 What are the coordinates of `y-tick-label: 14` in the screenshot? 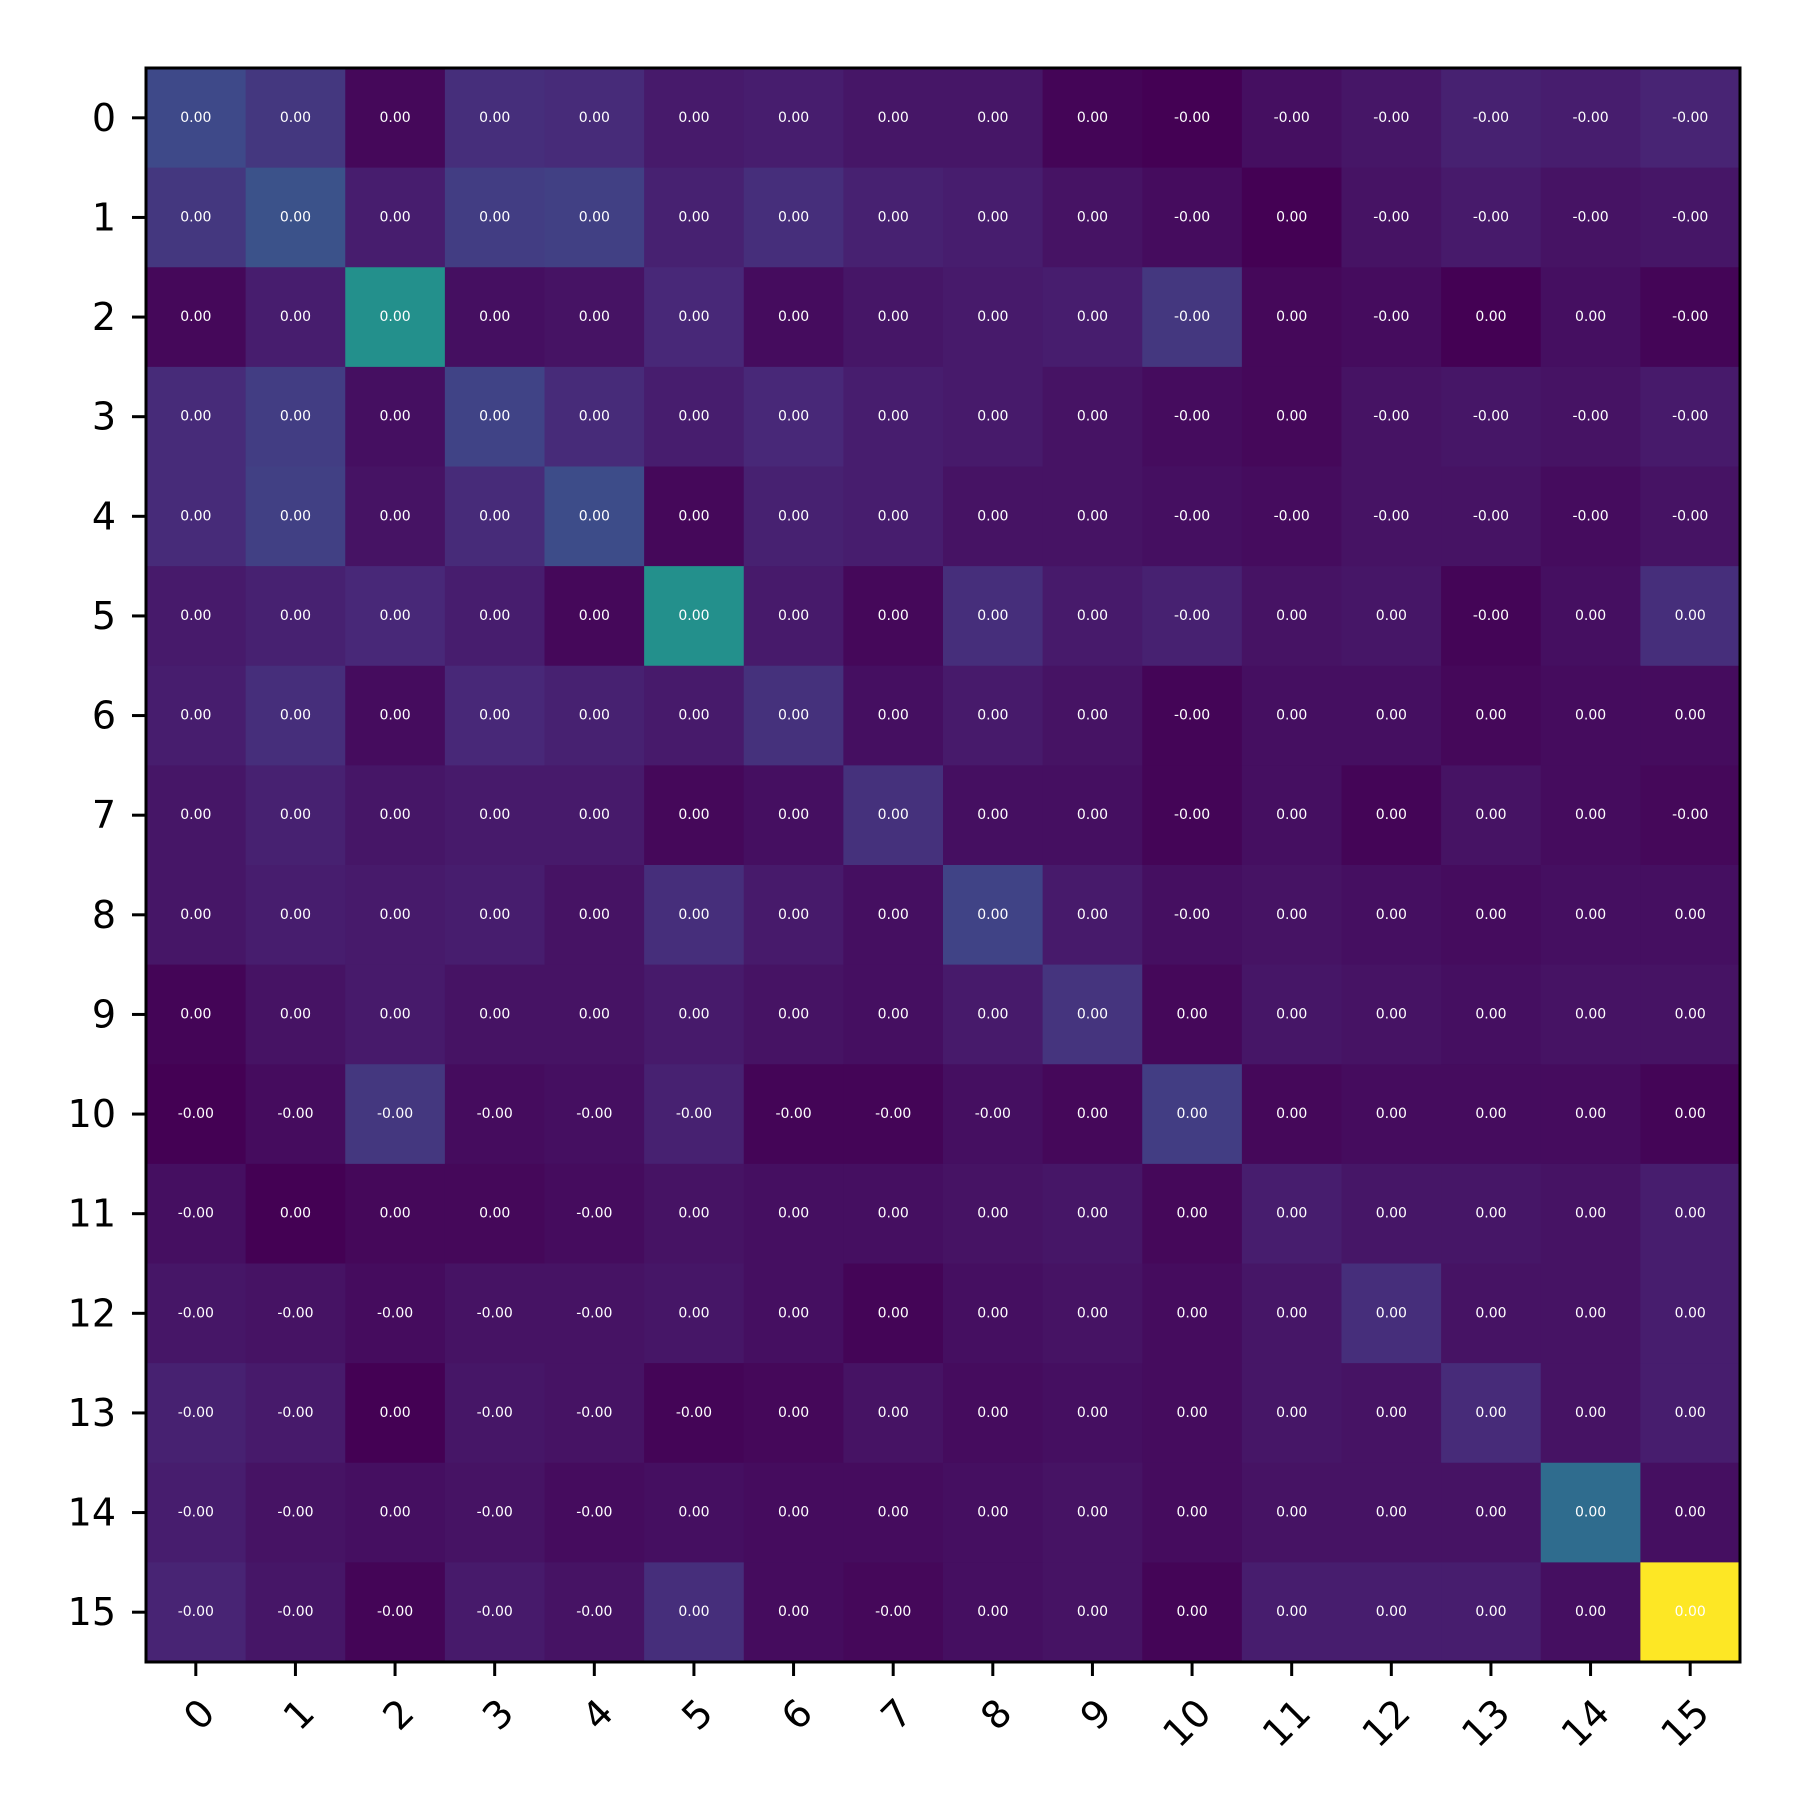 It's located at (92, 1513).